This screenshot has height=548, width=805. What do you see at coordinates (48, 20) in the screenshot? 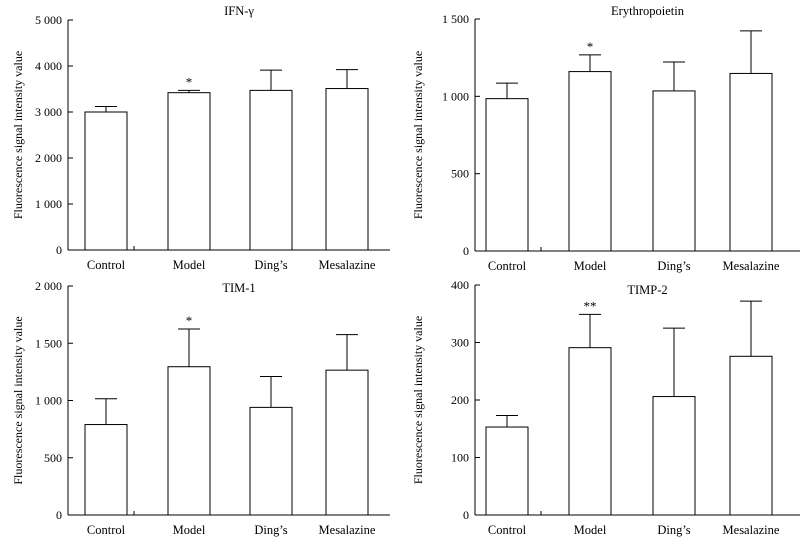
I see `y-tick-label: 5 000` at bounding box center [48, 20].